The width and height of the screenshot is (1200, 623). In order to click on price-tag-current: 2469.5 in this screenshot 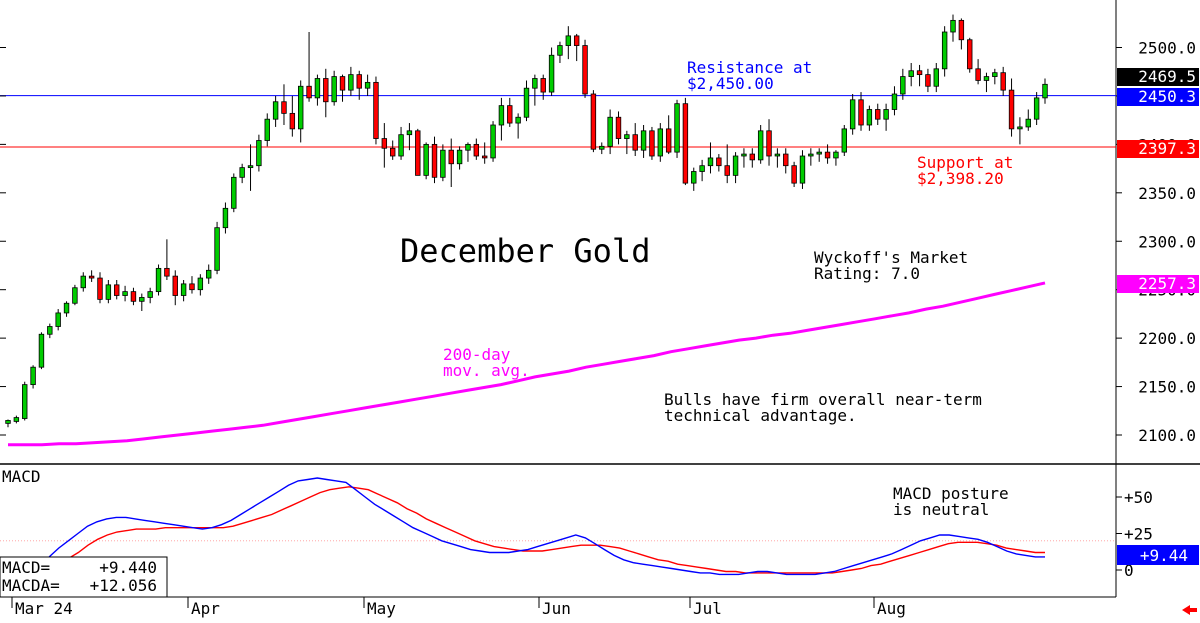, I will do `click(1158, 76)`.